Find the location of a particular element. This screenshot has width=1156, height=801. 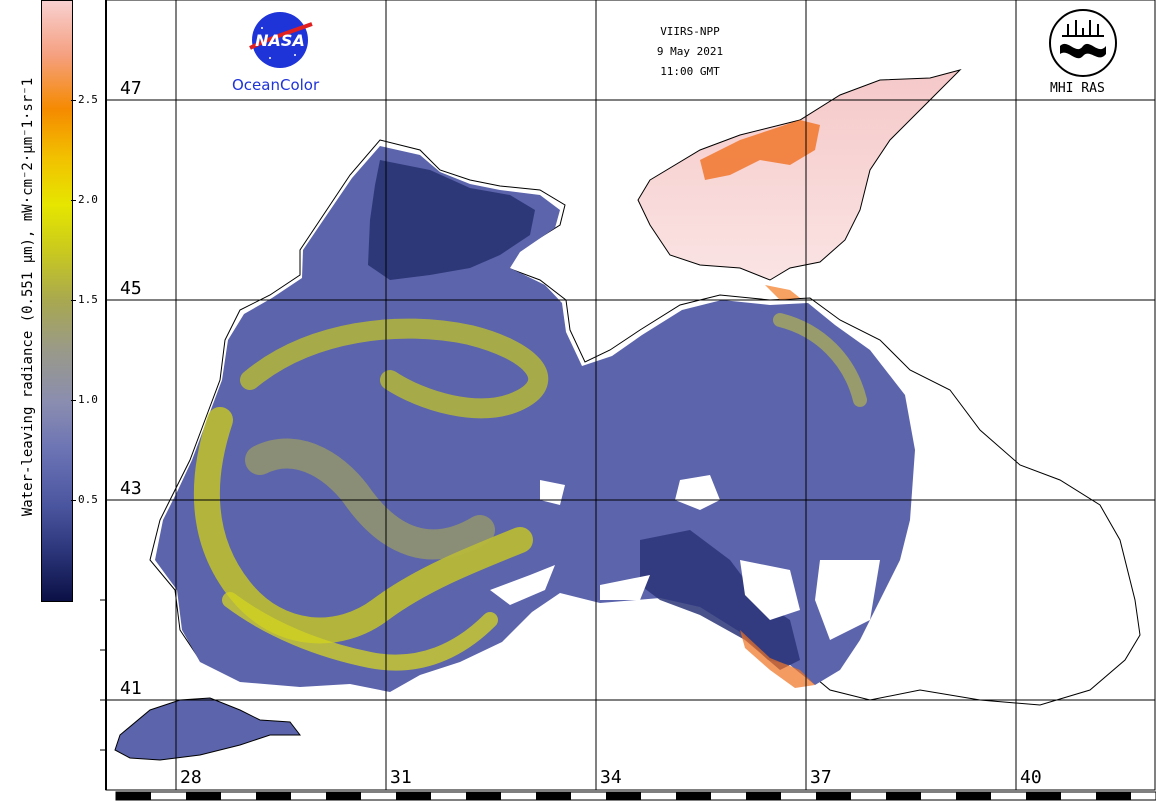

azov-coastline is located at coordinates (799, 175).